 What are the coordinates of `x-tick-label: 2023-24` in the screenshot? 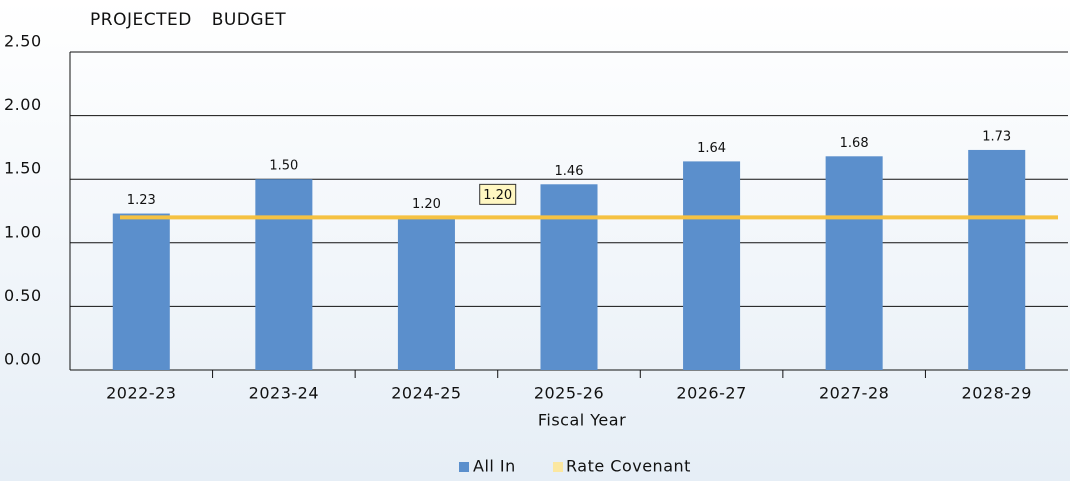 It's located at (284, 393).